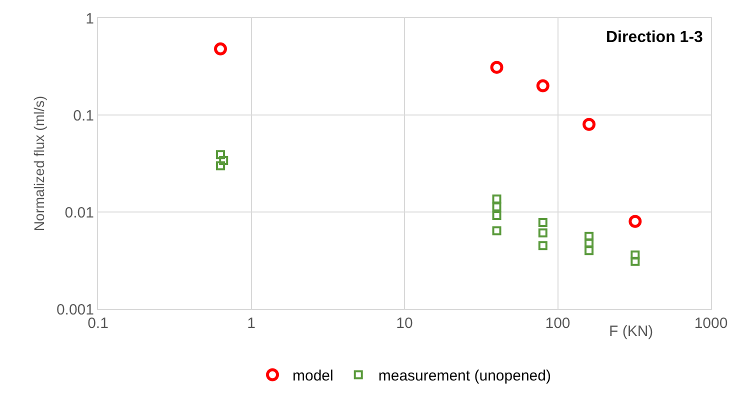 The image size is (747, 403). What do you see at coordinates (79, 213) in the screenshot?
I see `y-tick-label: 0.01` at bounding box center [79, 213].